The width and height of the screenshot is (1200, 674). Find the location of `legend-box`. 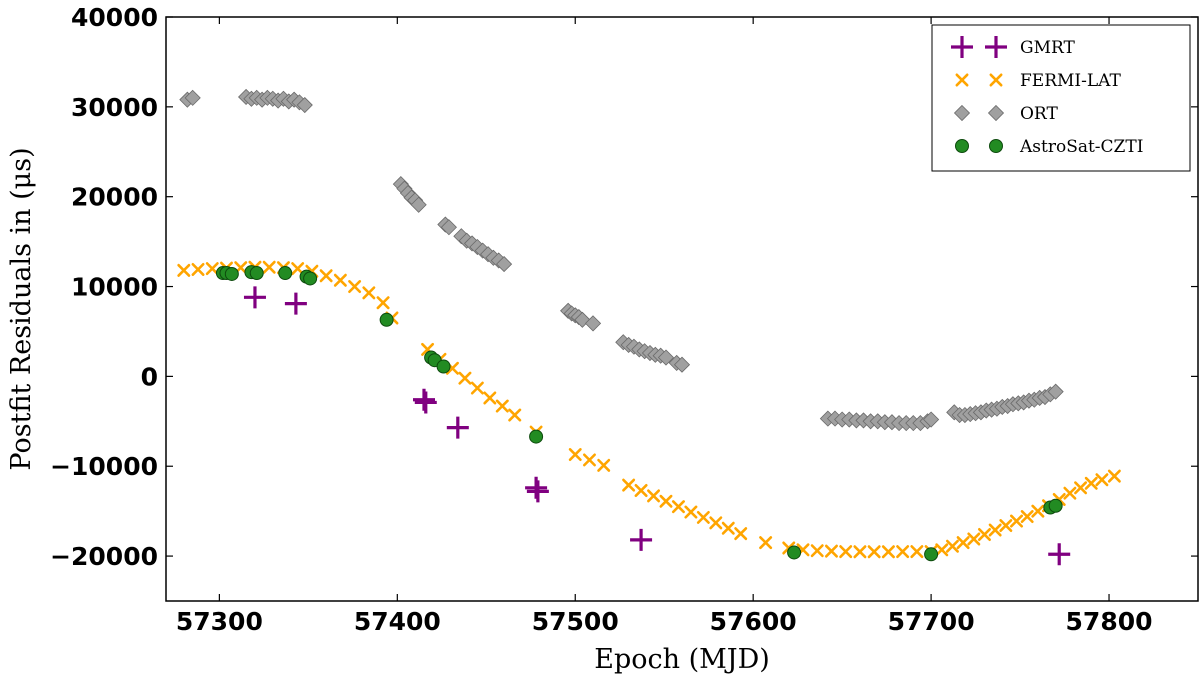

legend-box is located at coordinates (1061, 98).